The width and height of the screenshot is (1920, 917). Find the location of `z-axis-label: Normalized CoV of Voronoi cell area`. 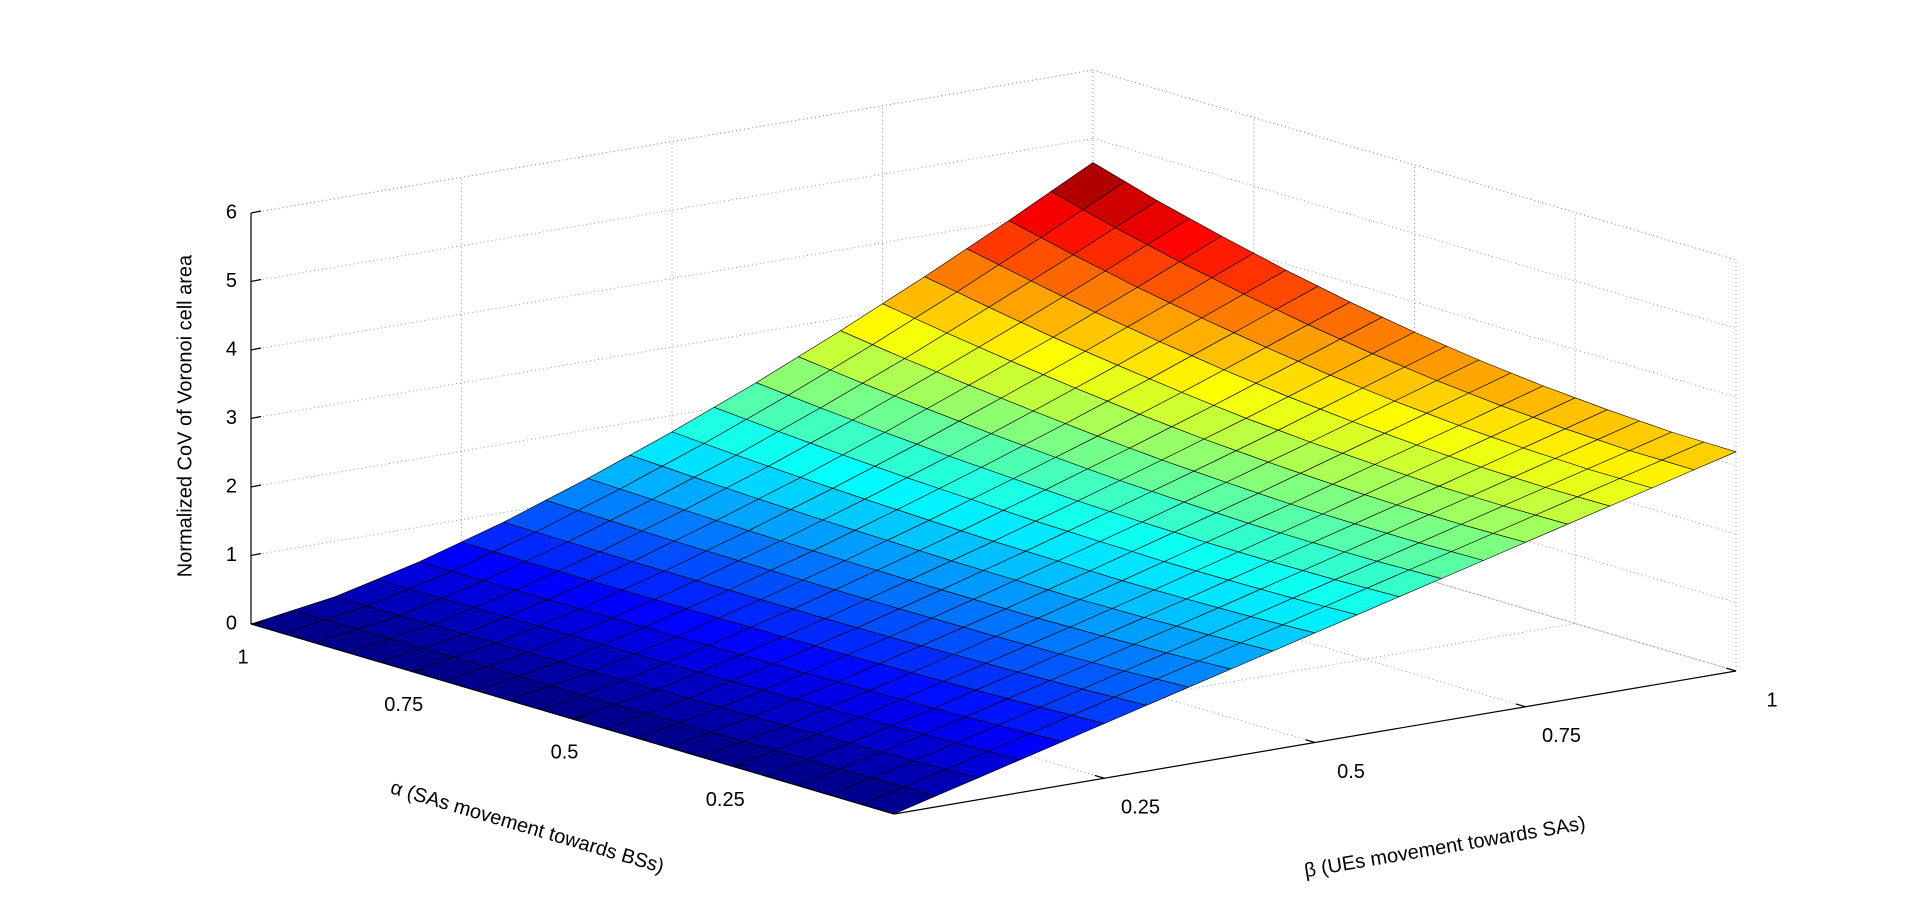

z-axis-label: Normalized CoV of Voronoi cell area is located at coordinates (185, 415).